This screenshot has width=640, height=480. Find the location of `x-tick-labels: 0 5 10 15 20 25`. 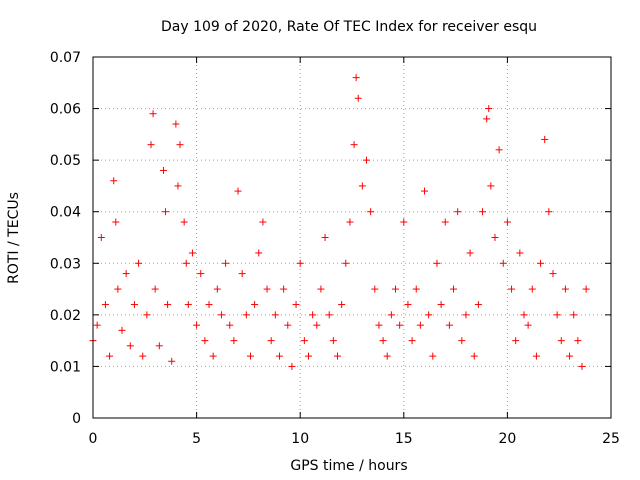

x-tick-labels: 0 5 10 15 20 25 is located at coordinates (354, 439).